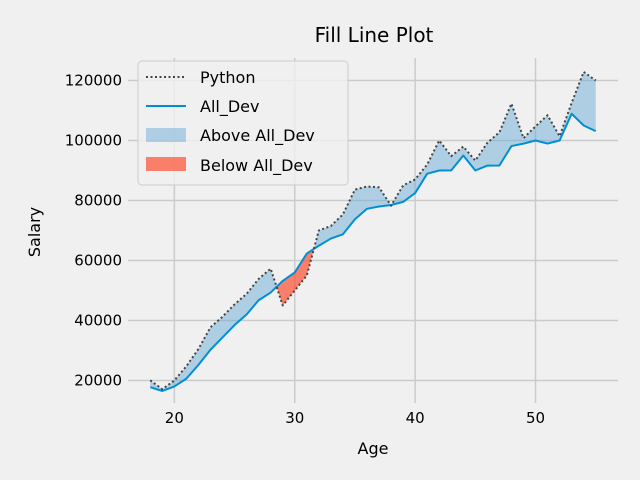 The image size is (640, 480). Describe the element at coordinates (98, 321) in the screenshot. I see `y-tick-label: 40000` at that location.